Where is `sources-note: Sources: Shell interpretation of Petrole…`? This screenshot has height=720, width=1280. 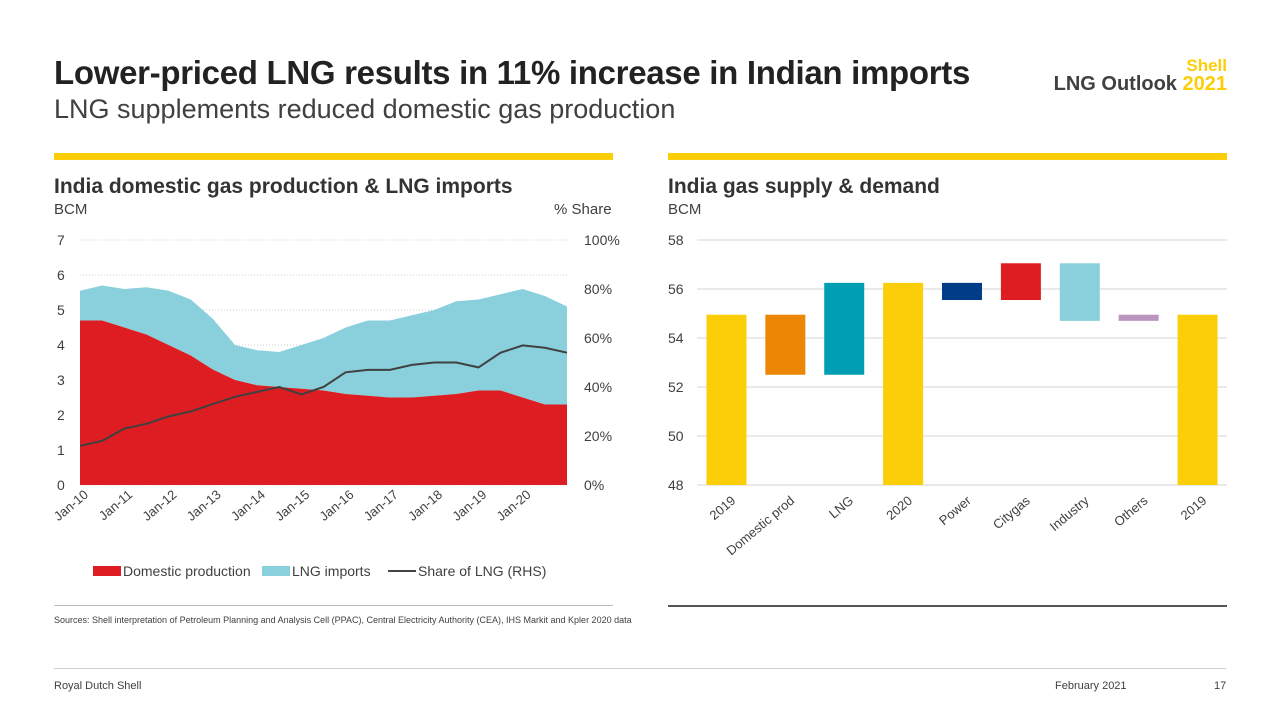
sources-note: Sources: Shell interpretation of Petrole… is located at coordinates (343, 620).